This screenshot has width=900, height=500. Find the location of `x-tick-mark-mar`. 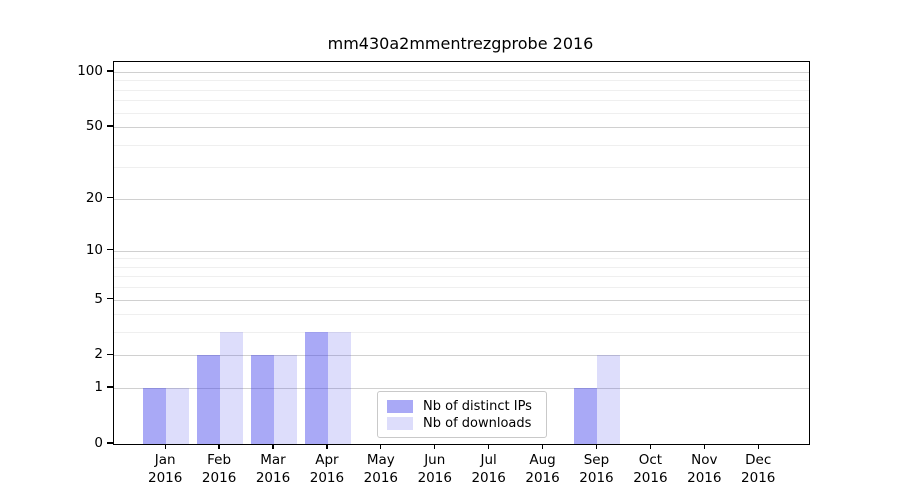

x-tick-mark-mar is located at coordinates (273, 446).